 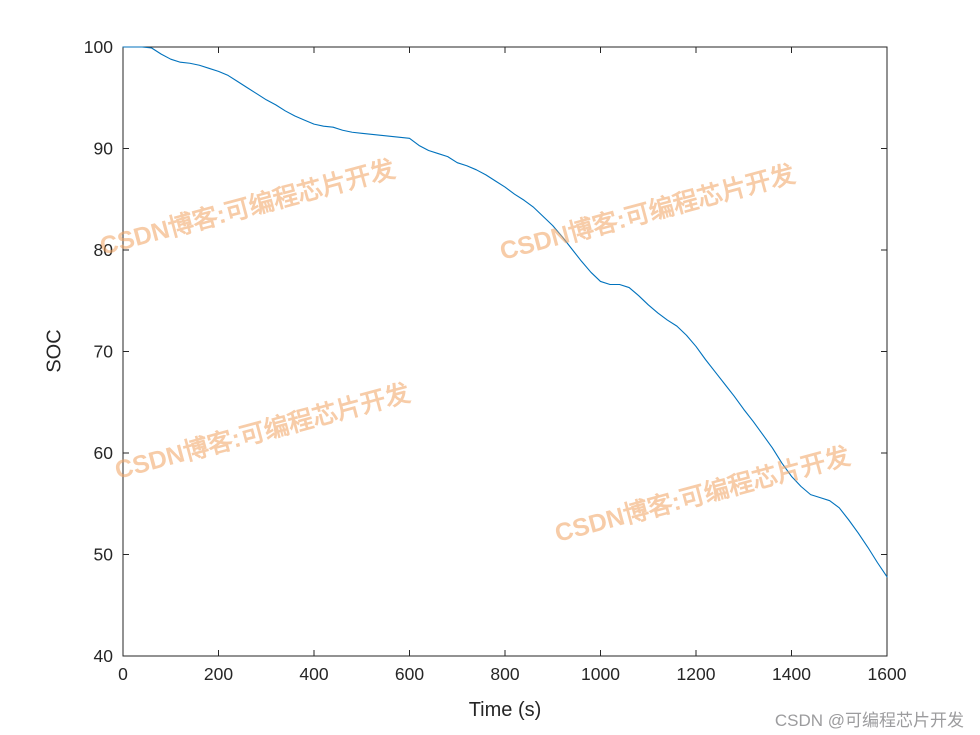 What do you see at coordinates (887, 674) in the screenshot?
I see `x-tick-label: 1600` at bounding box center [887, 674].